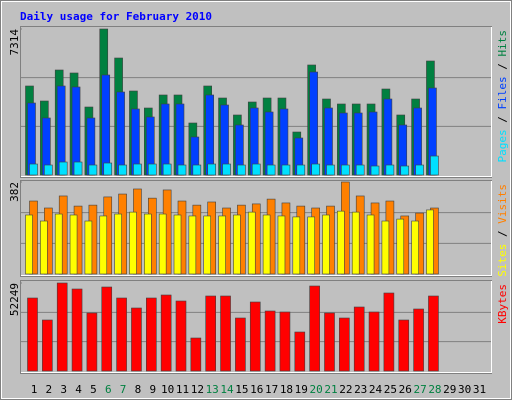 The height and width of the screenshot is (400, 512). What do you see at coordinates (227, 389) in the screenshot?
I see `x-tick-label: 14` at bounding box center [227, 389].